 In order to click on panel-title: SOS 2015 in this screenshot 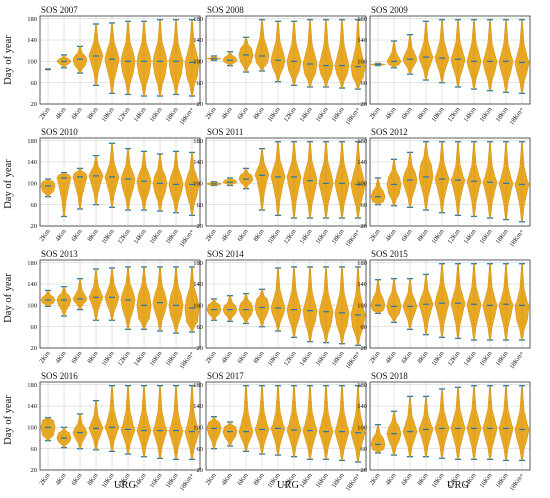, I will do `click(389, 254)`.